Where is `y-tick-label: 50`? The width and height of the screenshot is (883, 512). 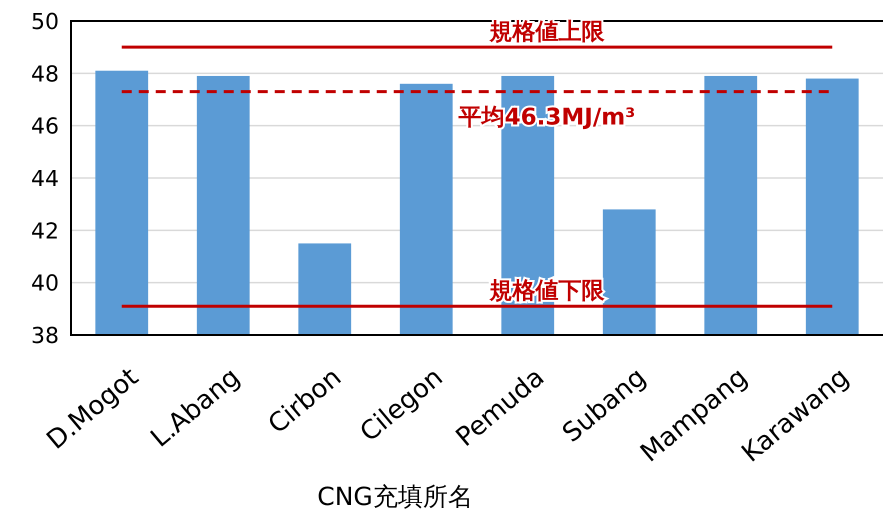 y-tick-label: 50 is located at coordinates (45, 22).